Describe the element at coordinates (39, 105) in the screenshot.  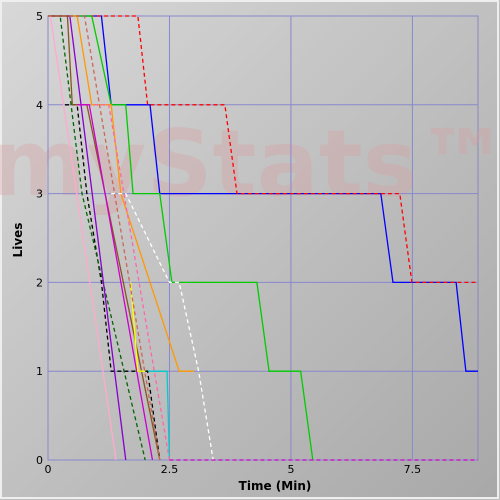
I see `y-tick-label: 4` at that location.